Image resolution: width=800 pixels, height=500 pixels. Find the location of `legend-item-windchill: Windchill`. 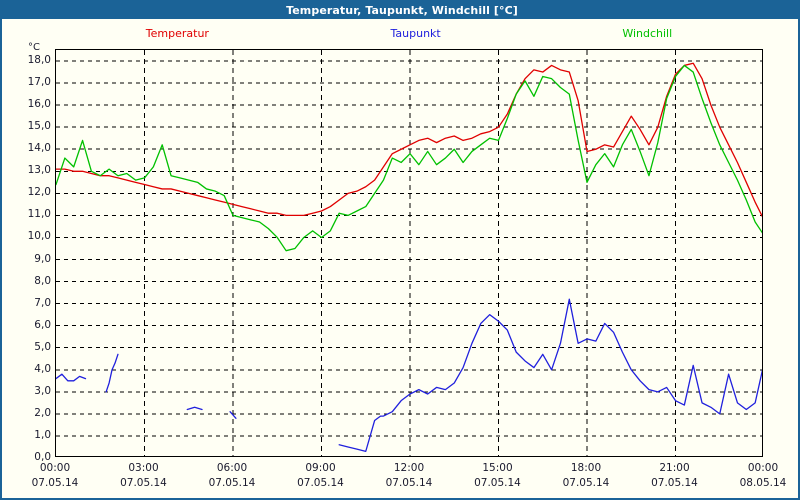

legend-item-windchill: Windchill is located at coordinates (647, 33).